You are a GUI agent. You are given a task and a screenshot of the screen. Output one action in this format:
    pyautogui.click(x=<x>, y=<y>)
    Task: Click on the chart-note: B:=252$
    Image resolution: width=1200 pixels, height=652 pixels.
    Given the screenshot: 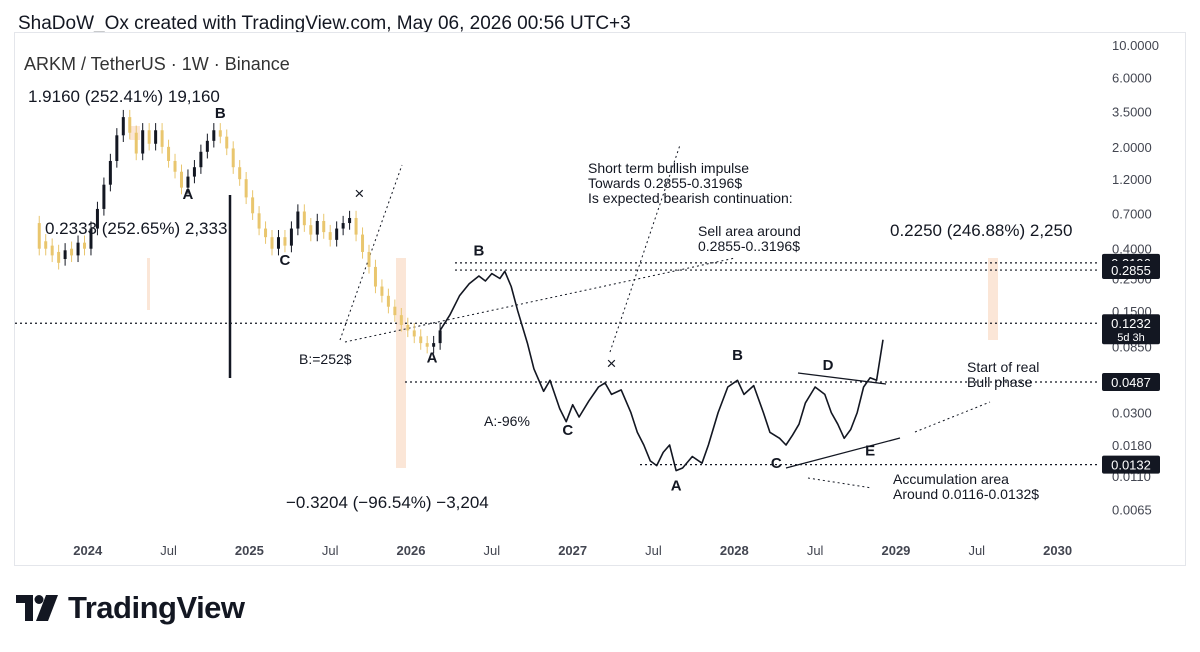 What is the action you would take?
    pyautogui.click(x=325, y=359)
    